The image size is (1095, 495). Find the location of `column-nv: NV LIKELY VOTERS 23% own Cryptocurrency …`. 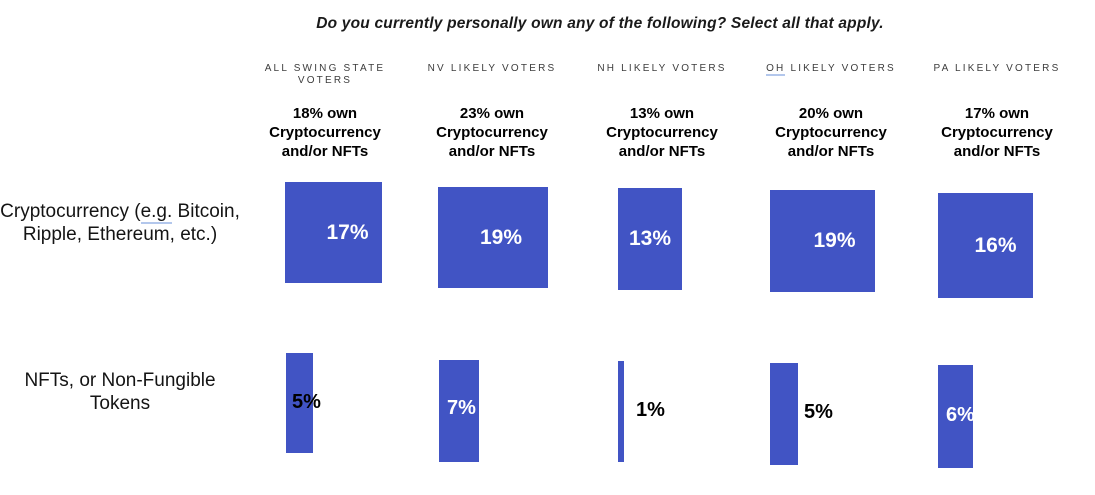

column-nv: NV LIKELY VOTERS 23% own Cryptocurrency … is located at coordinates (492, 111).